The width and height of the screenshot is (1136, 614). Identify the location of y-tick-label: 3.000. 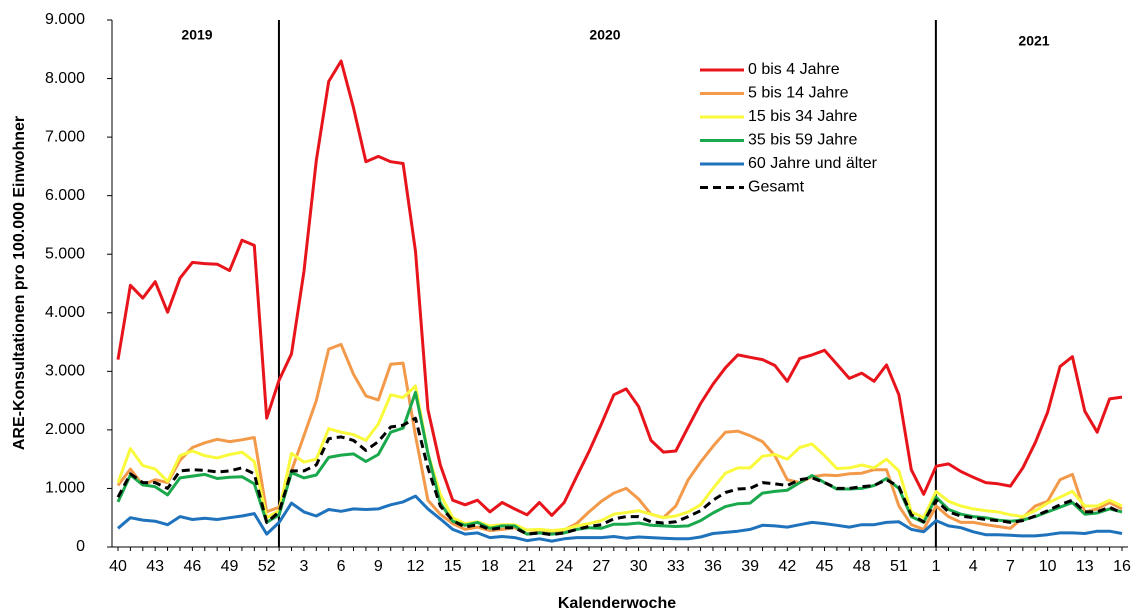
(65, 371).